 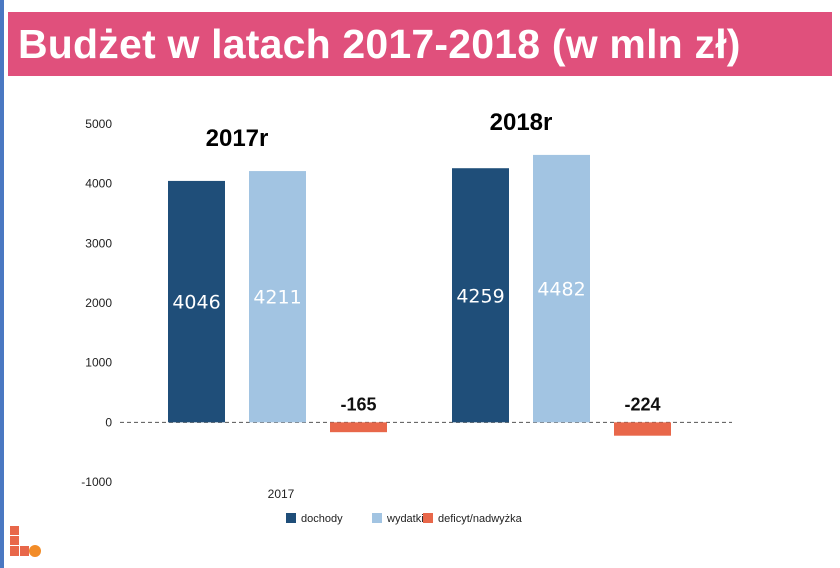 I want to click on group-title: 2018r, so click(x=521, y=122).